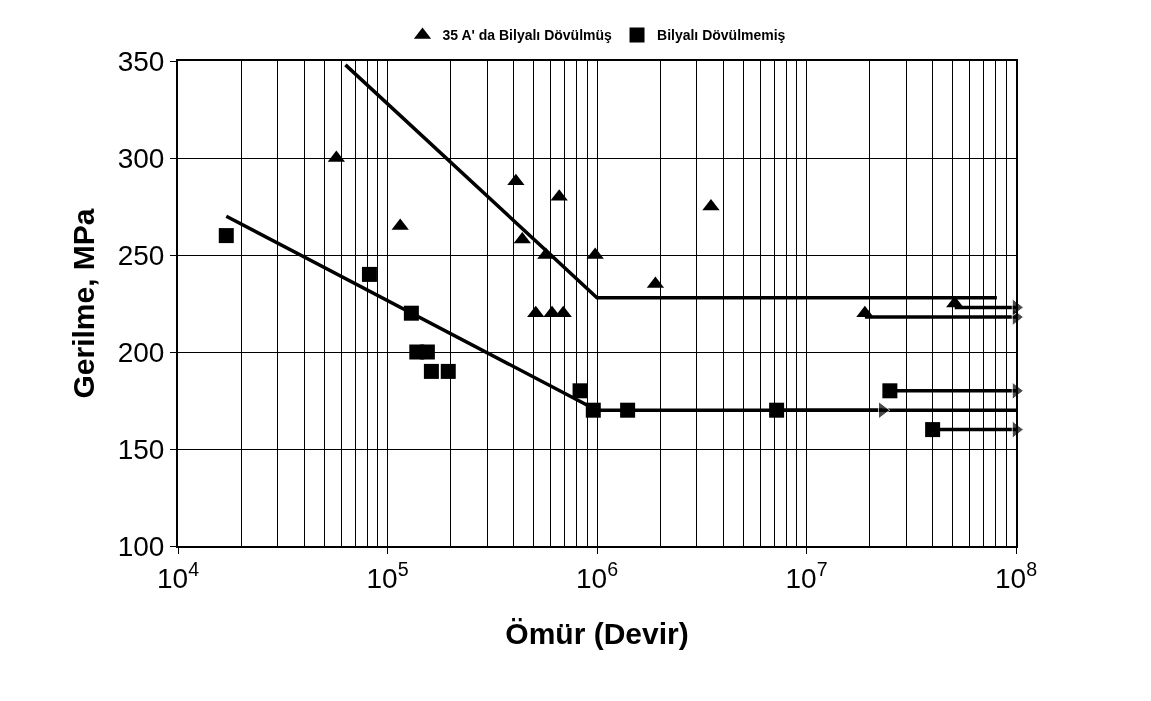 The image size is (1151, 701). What do you see at coordinates (806, 575) in the screenshot?
I see `x-tick-label: 10$^{7}$` at bounding box center [806, 575].